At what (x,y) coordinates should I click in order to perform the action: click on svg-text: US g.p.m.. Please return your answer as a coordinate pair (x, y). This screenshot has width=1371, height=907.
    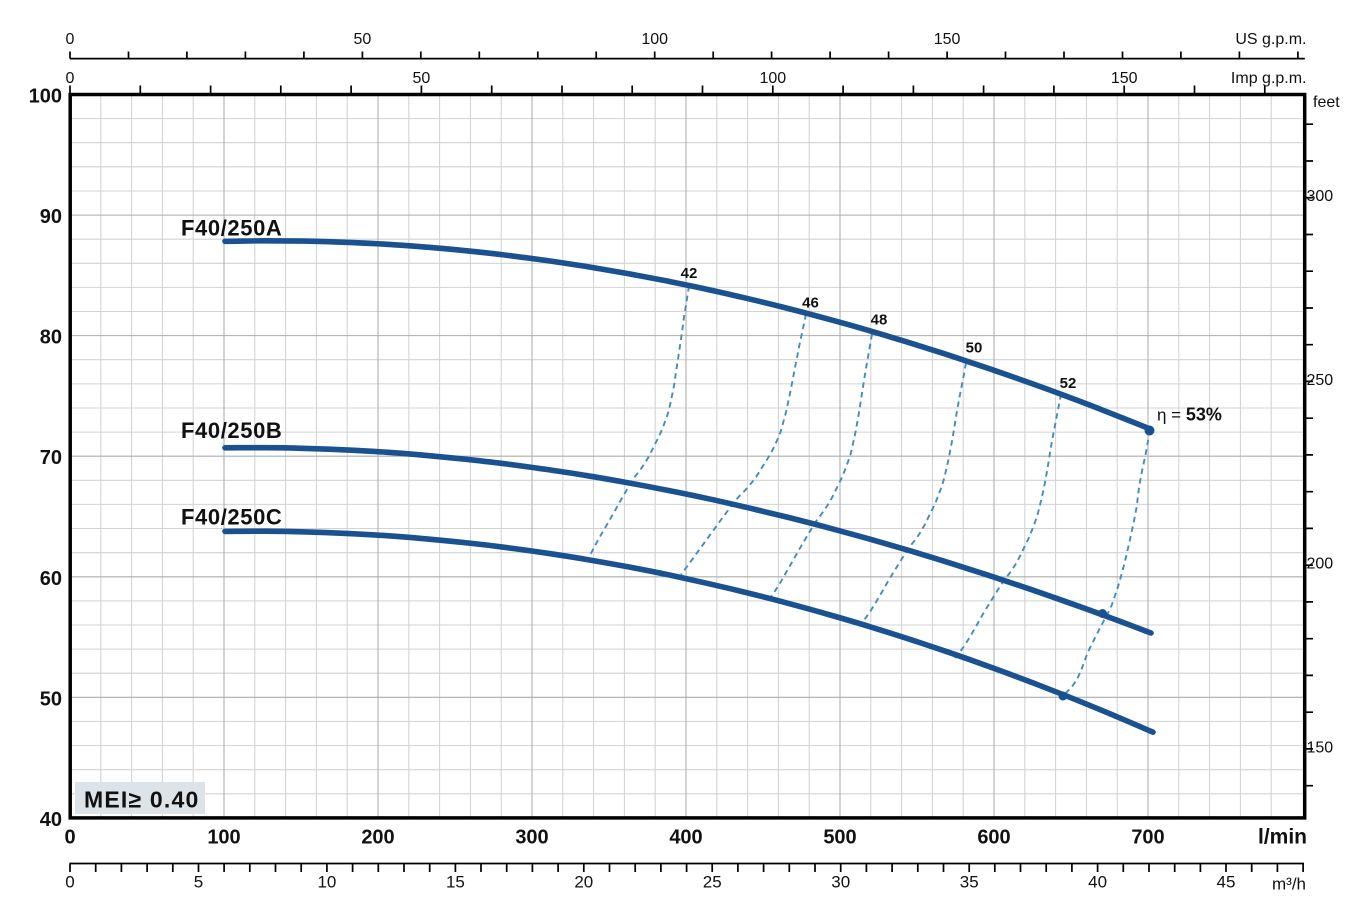
    Looking at the image, I should click on (1270, 39).